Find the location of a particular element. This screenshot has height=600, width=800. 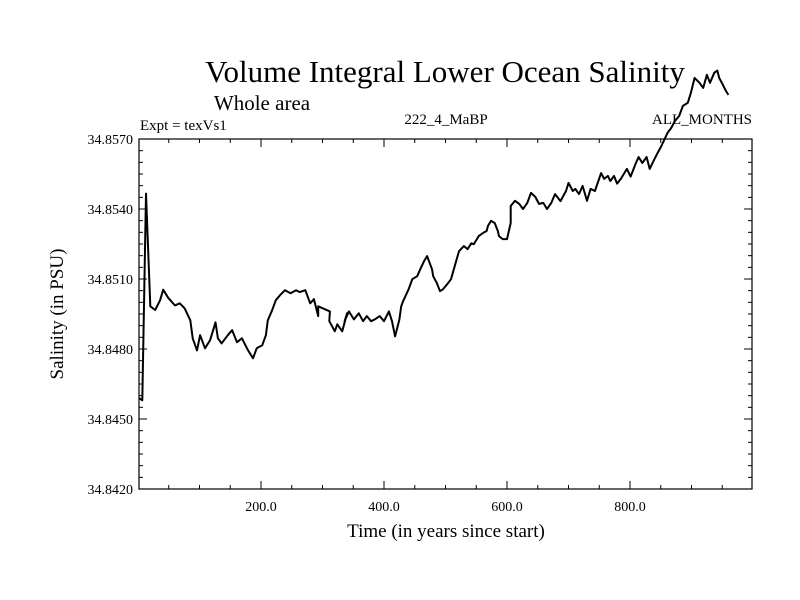

x-tick-label: 200.0 is located at coordinates (261, 507).